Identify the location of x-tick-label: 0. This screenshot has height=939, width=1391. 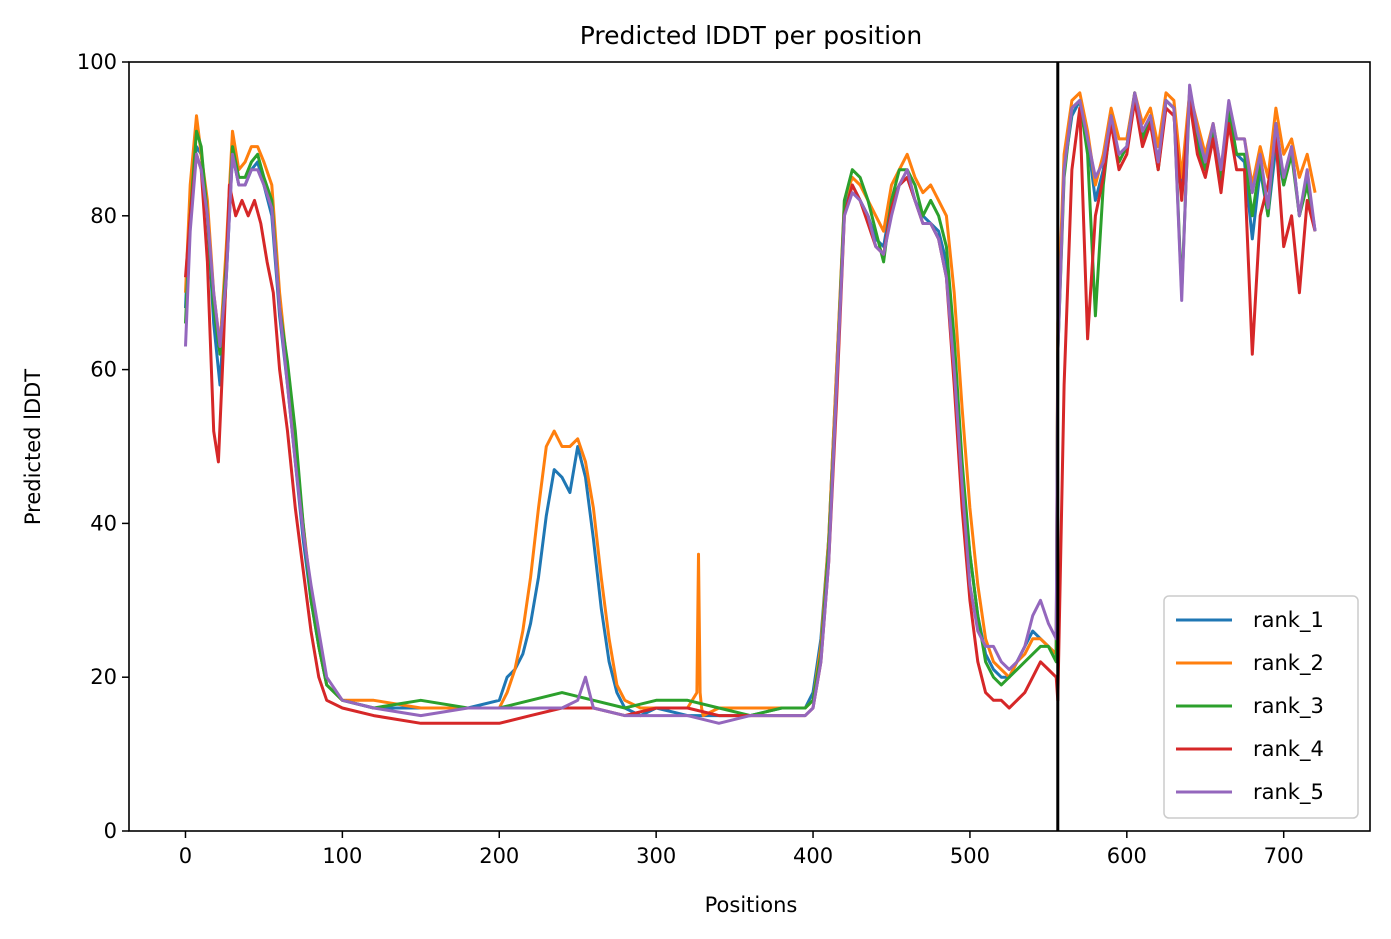
(185, 856).